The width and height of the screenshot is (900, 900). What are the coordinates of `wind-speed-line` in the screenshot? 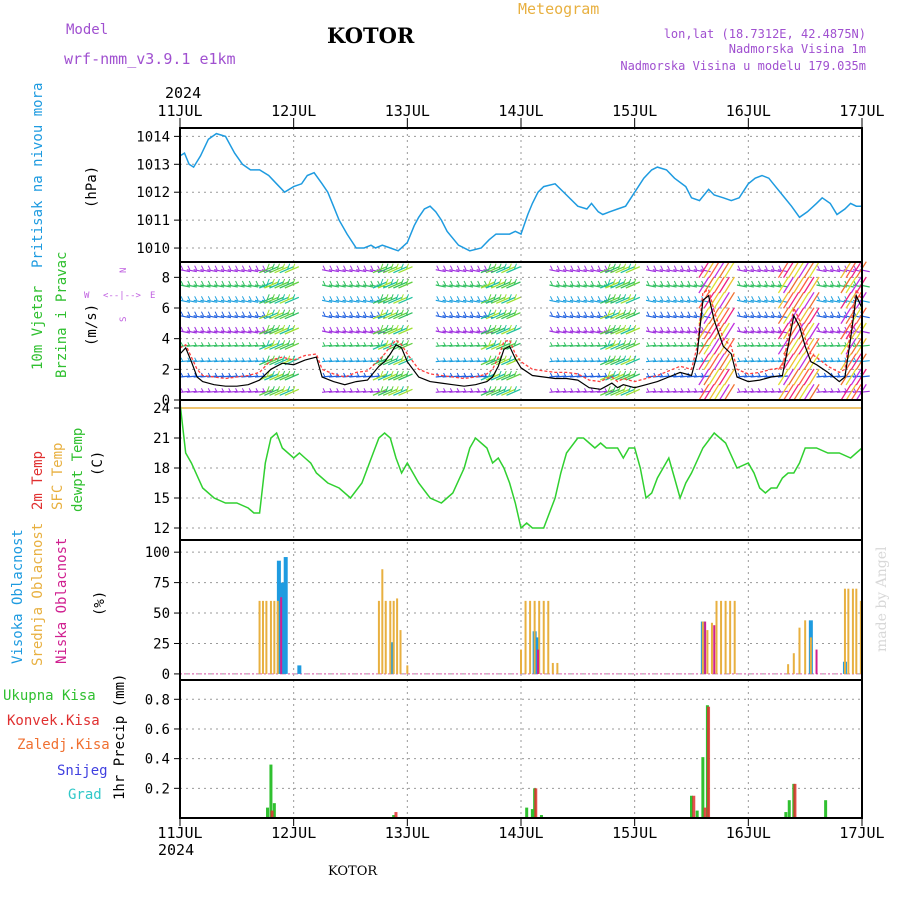 It's located at (521, 341).